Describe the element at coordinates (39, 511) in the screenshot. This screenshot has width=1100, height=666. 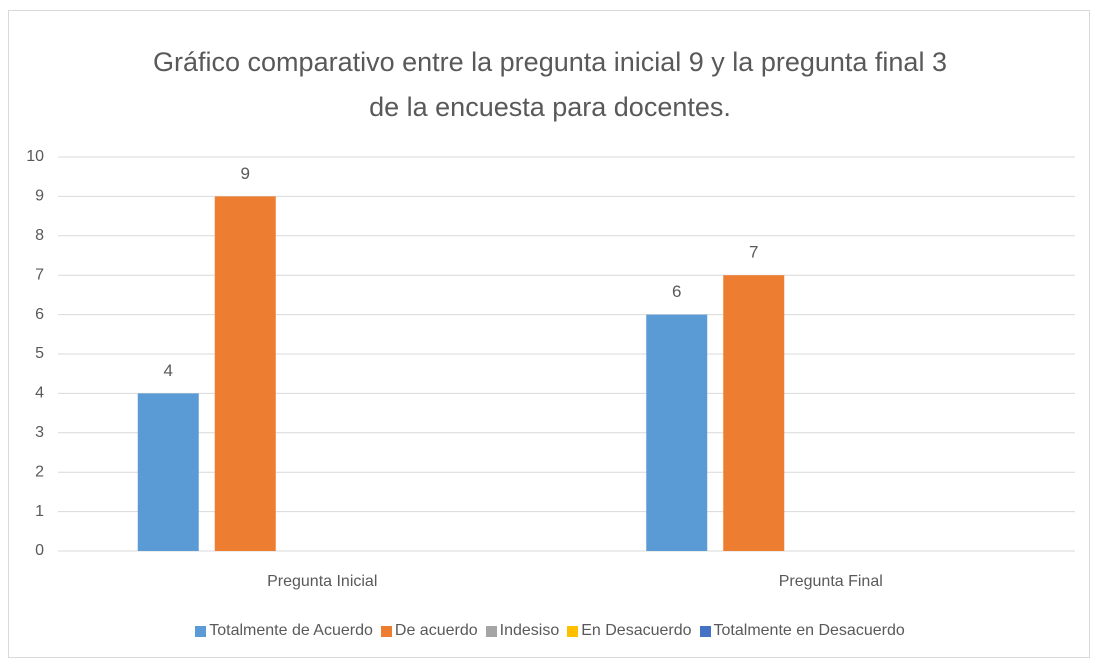
I see `y-tick-label: 1` at that location.